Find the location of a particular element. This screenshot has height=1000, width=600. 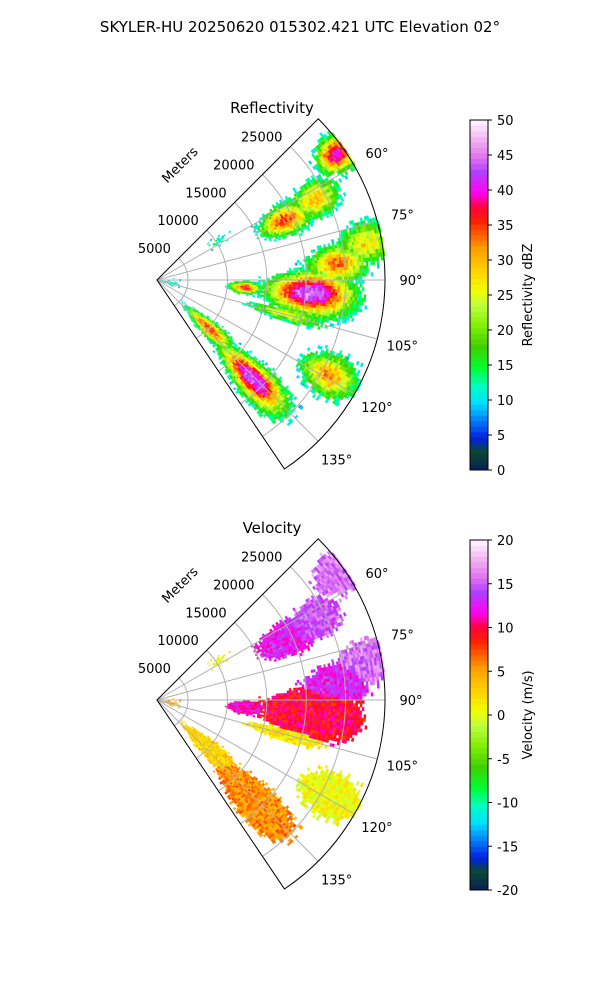

colorbar-tick-label: 5 is located at coordinates (501, 436).